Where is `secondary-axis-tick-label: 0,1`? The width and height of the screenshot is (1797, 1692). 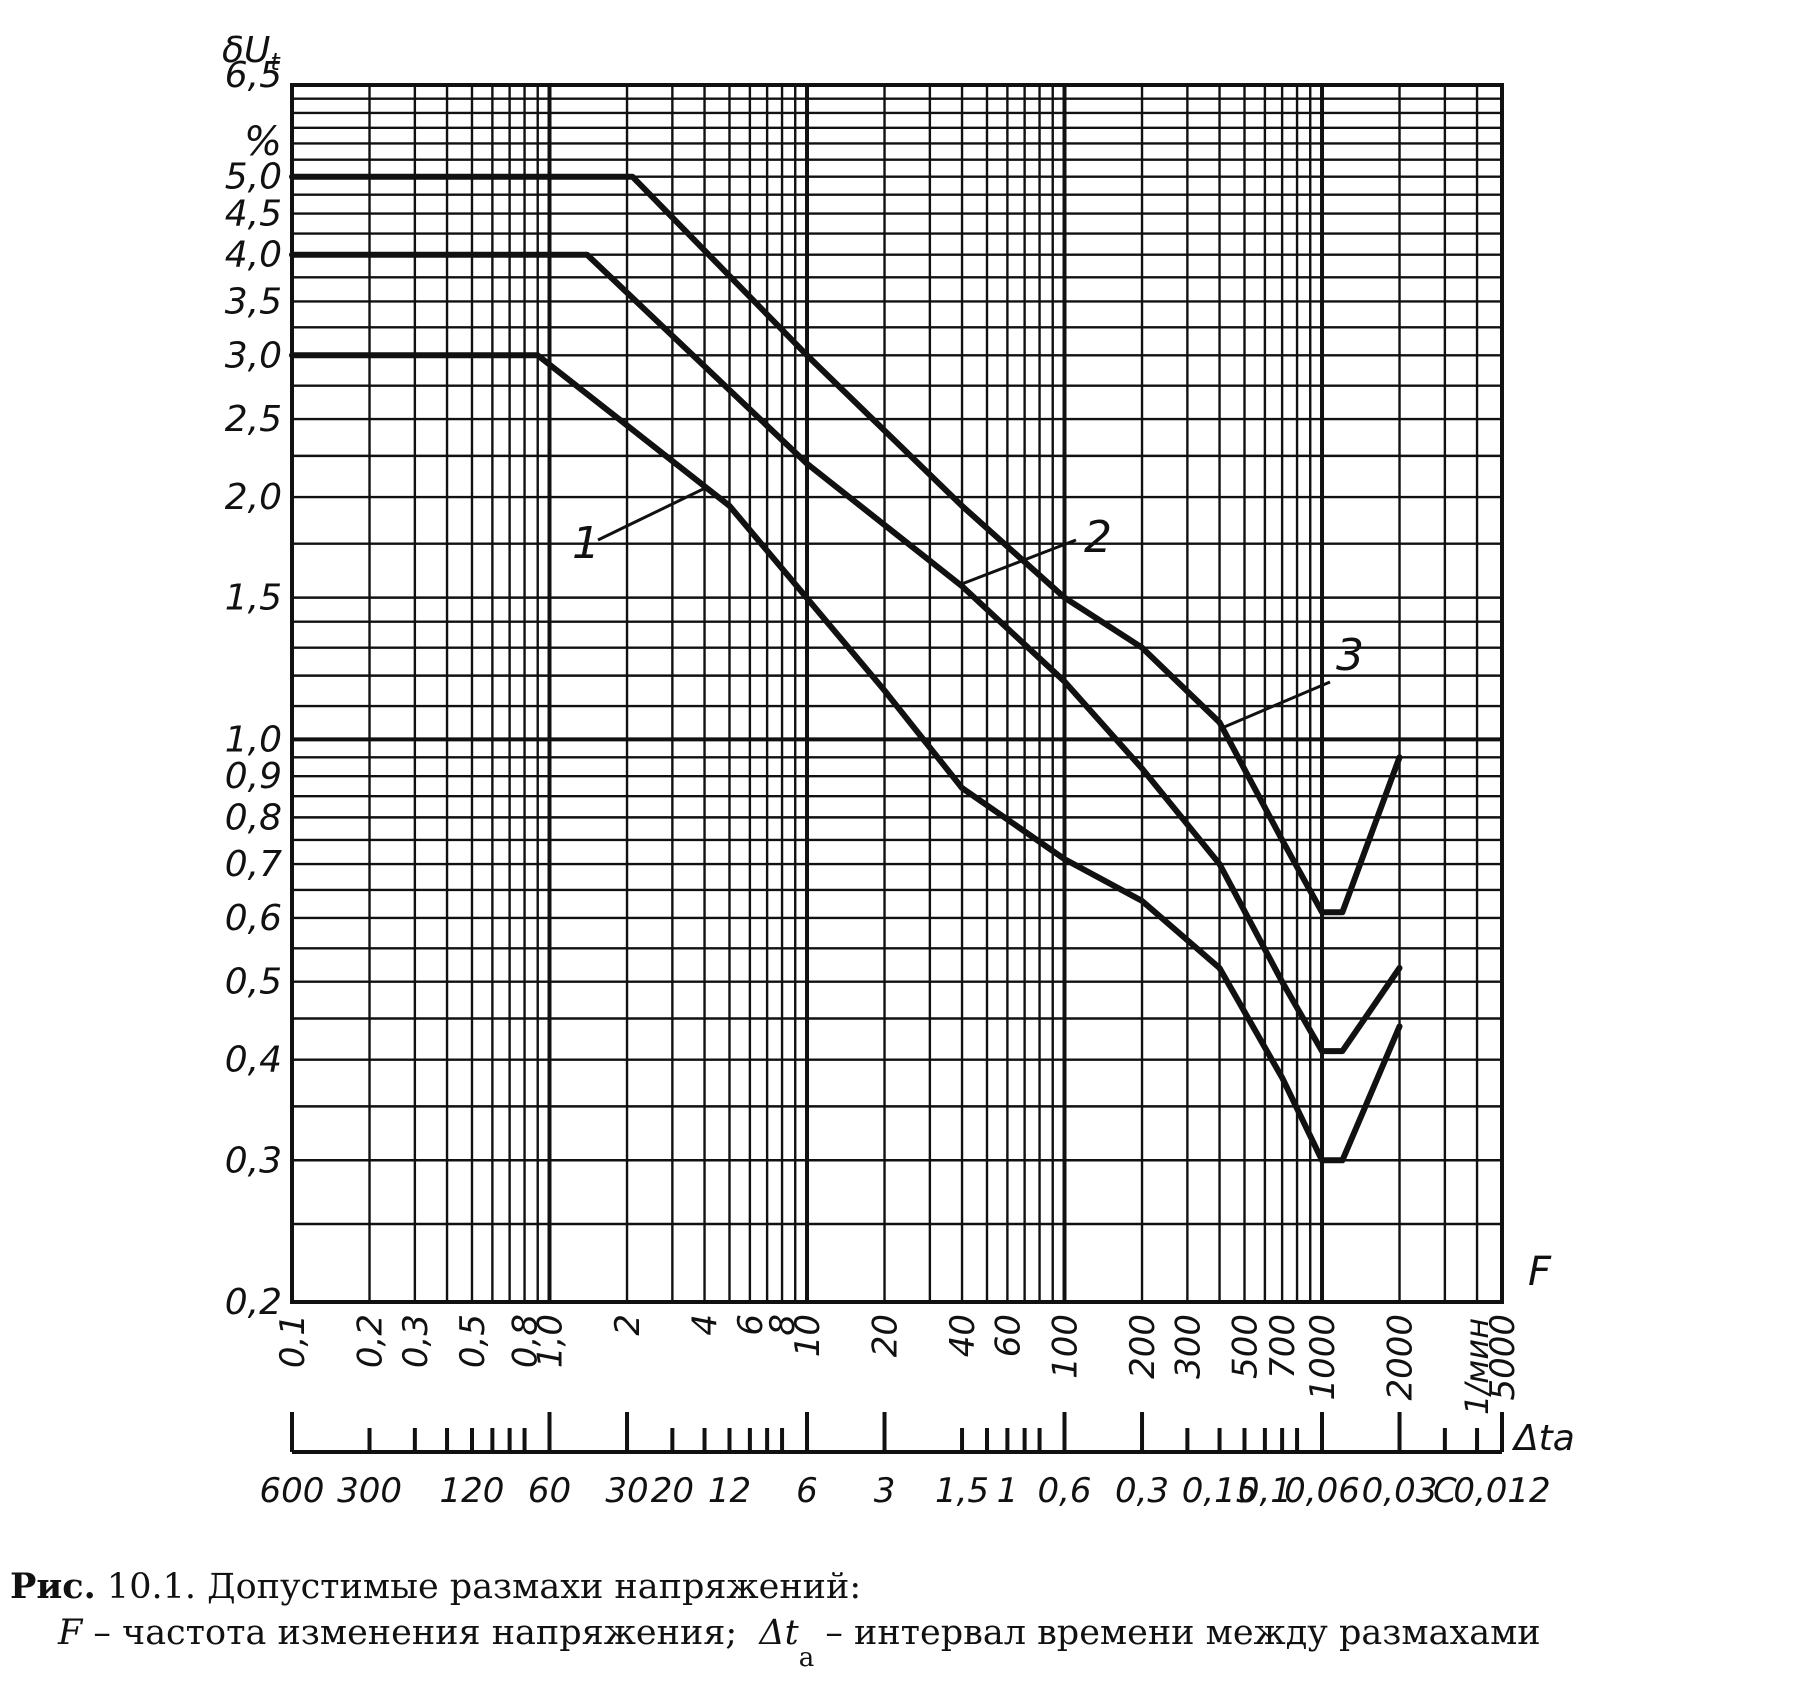 secondary-axis-tick-label: 0,1 is located at coordinates (1265, 1491).